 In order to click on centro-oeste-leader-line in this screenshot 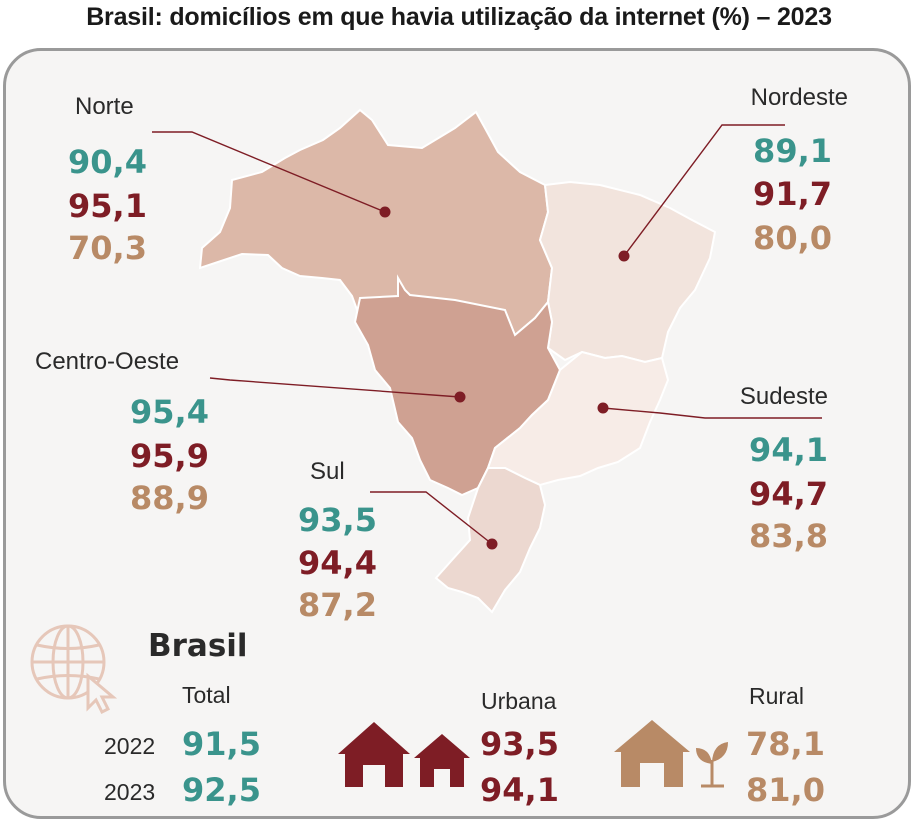, I will do `click(335, 387)`.